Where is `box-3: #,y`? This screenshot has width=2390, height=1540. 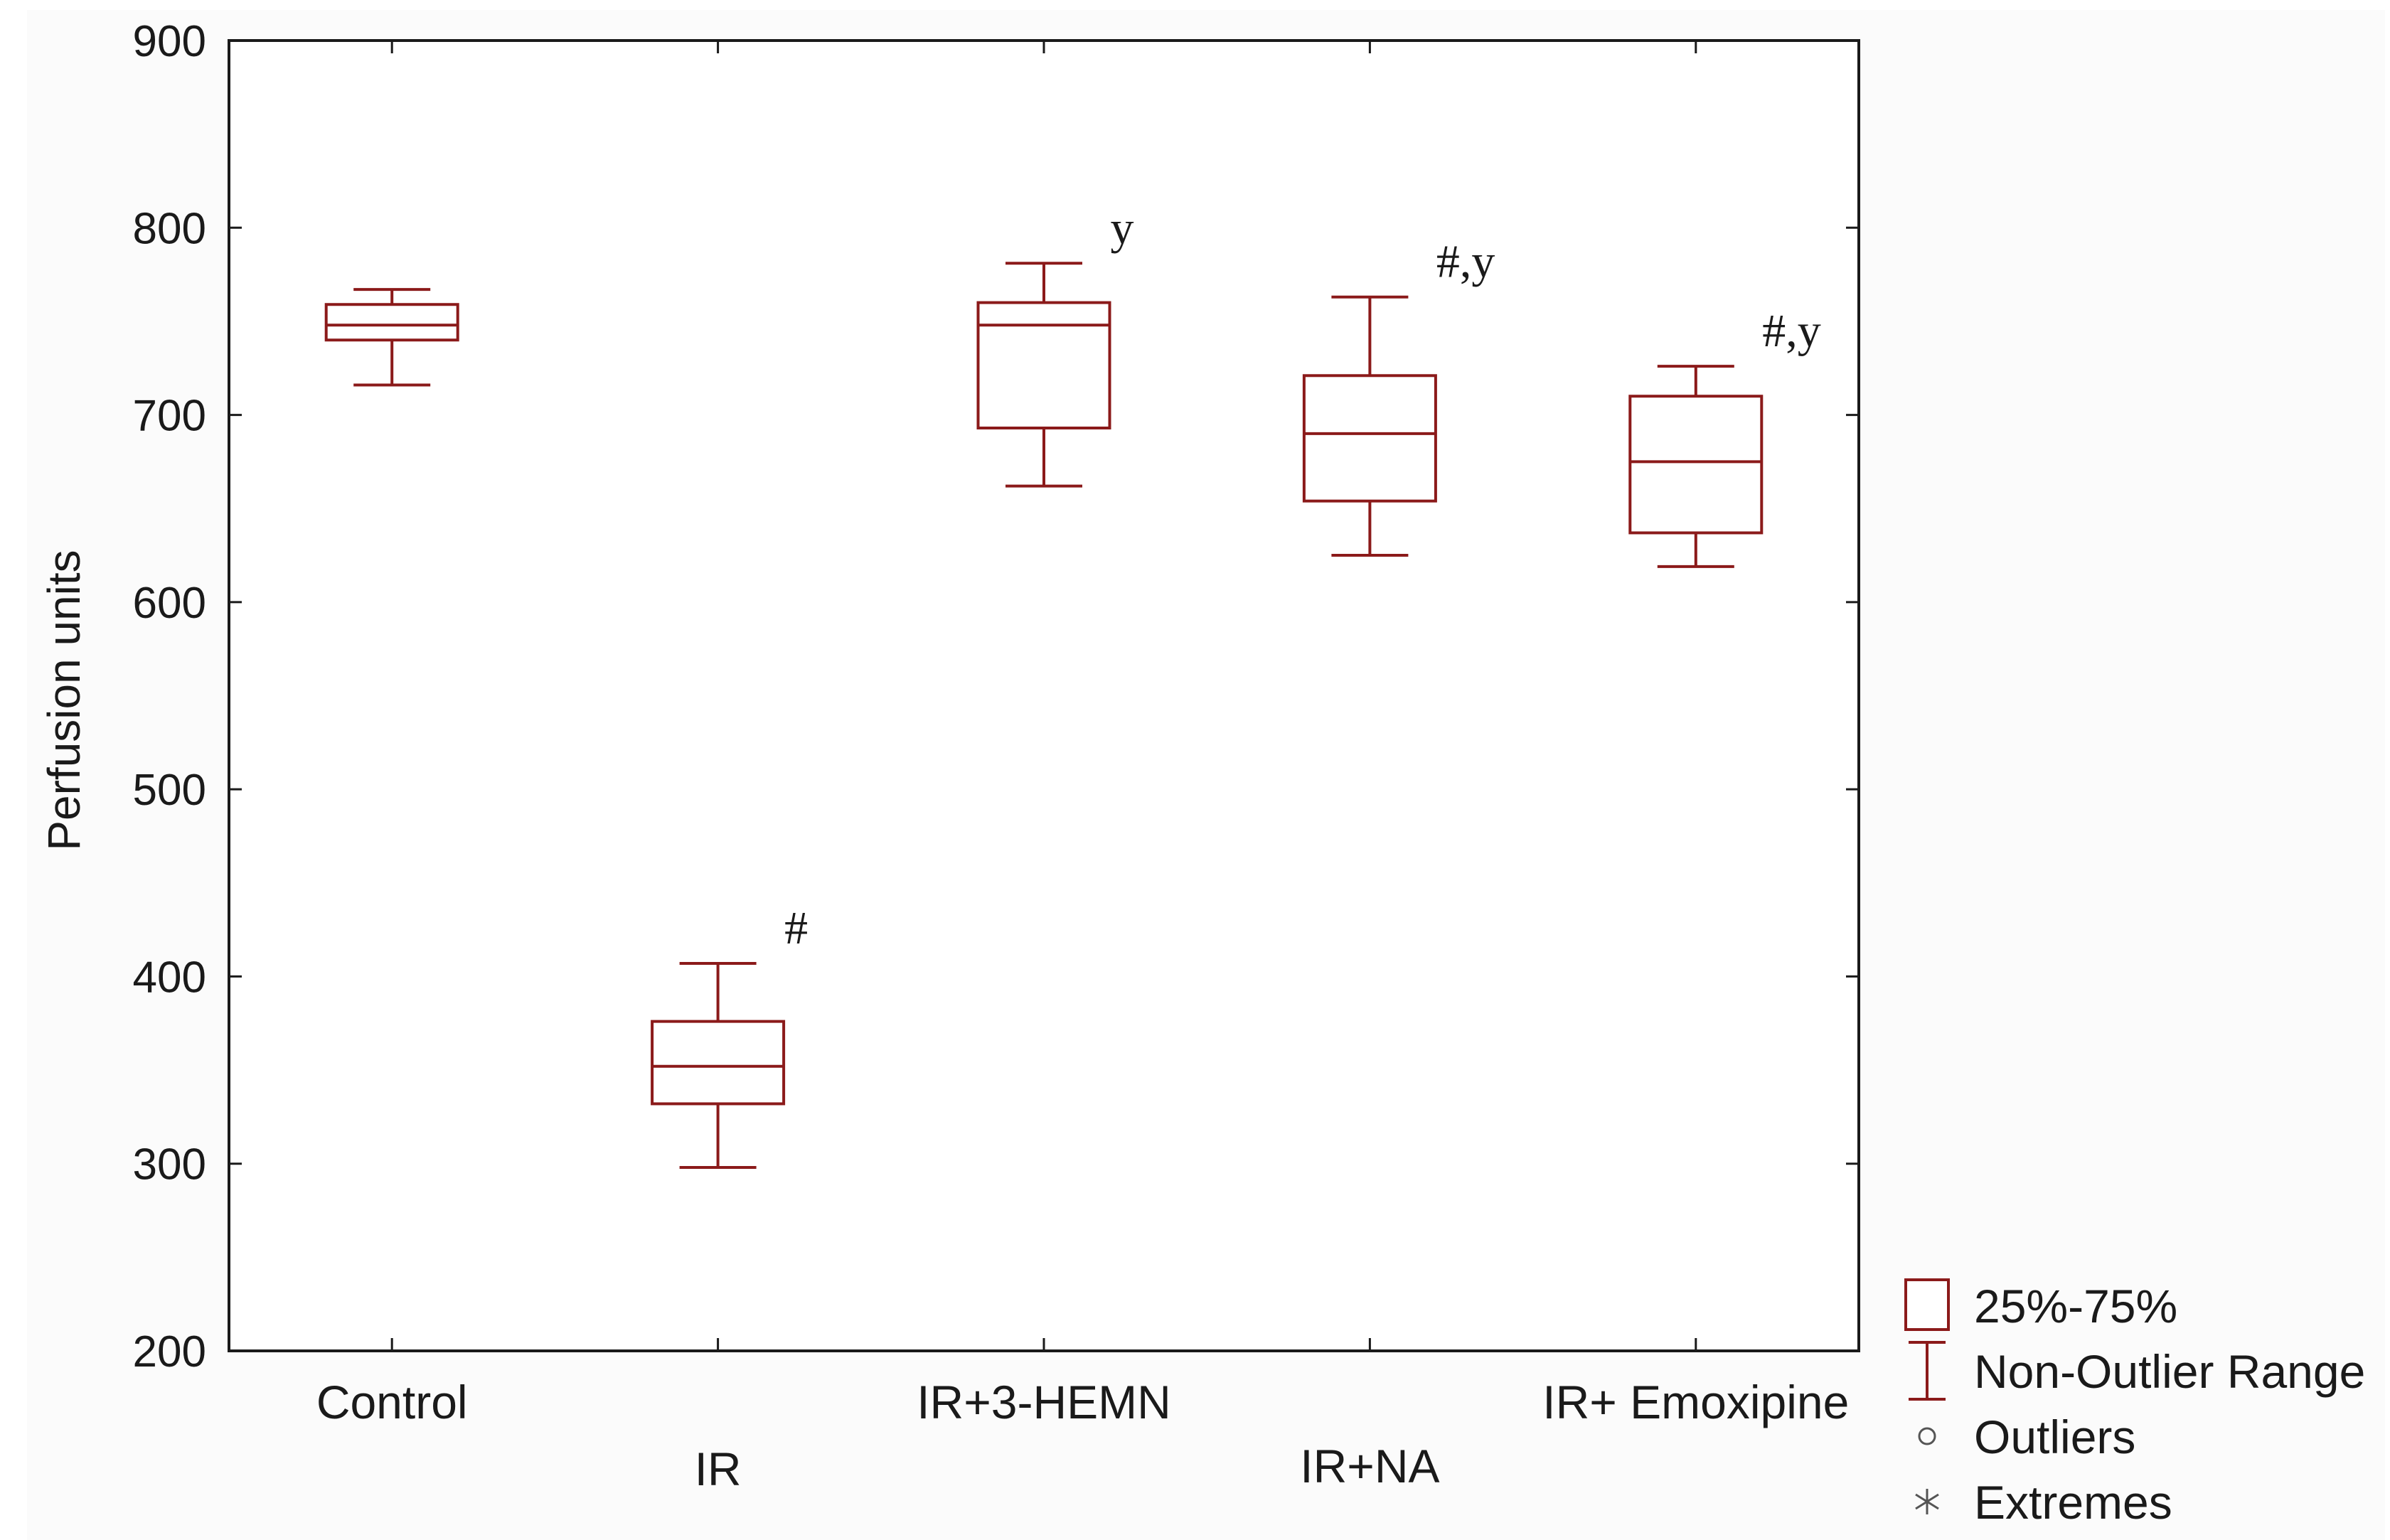
box-3: #,y is located at coordinates (1398, 396).